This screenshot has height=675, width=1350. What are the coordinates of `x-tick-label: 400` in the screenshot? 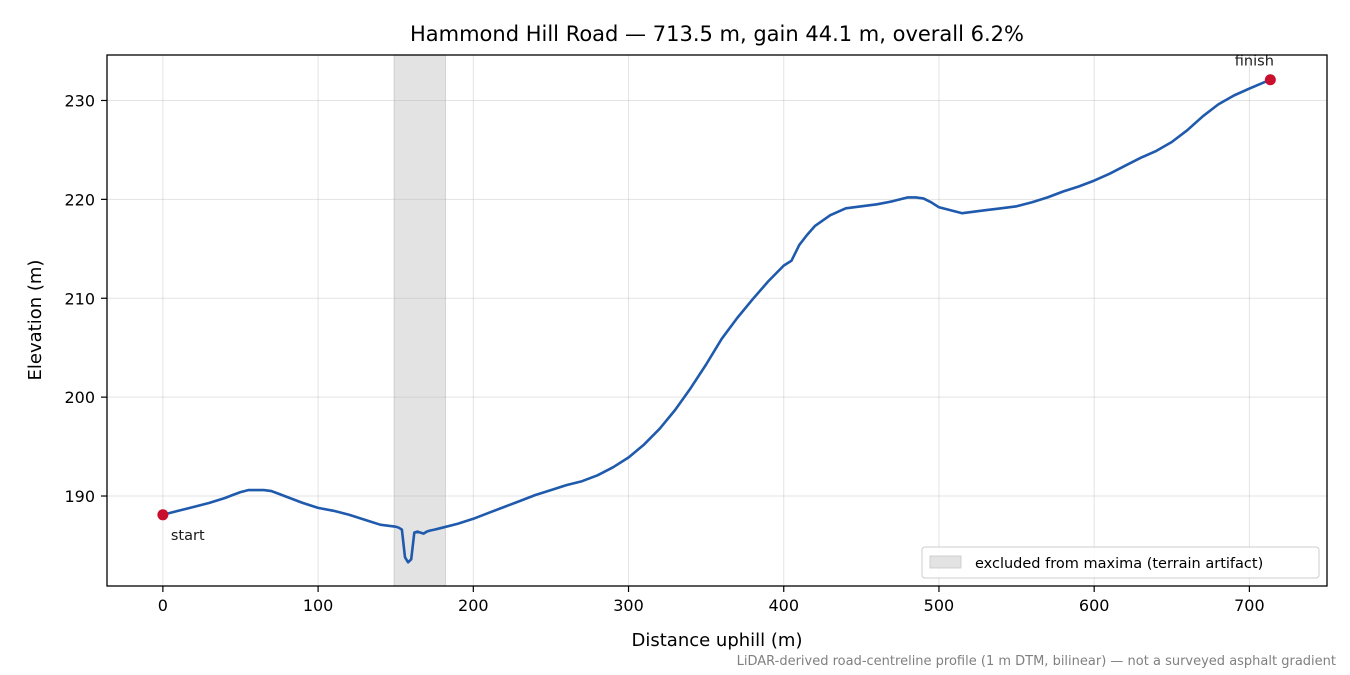 It's located at (783, 605).